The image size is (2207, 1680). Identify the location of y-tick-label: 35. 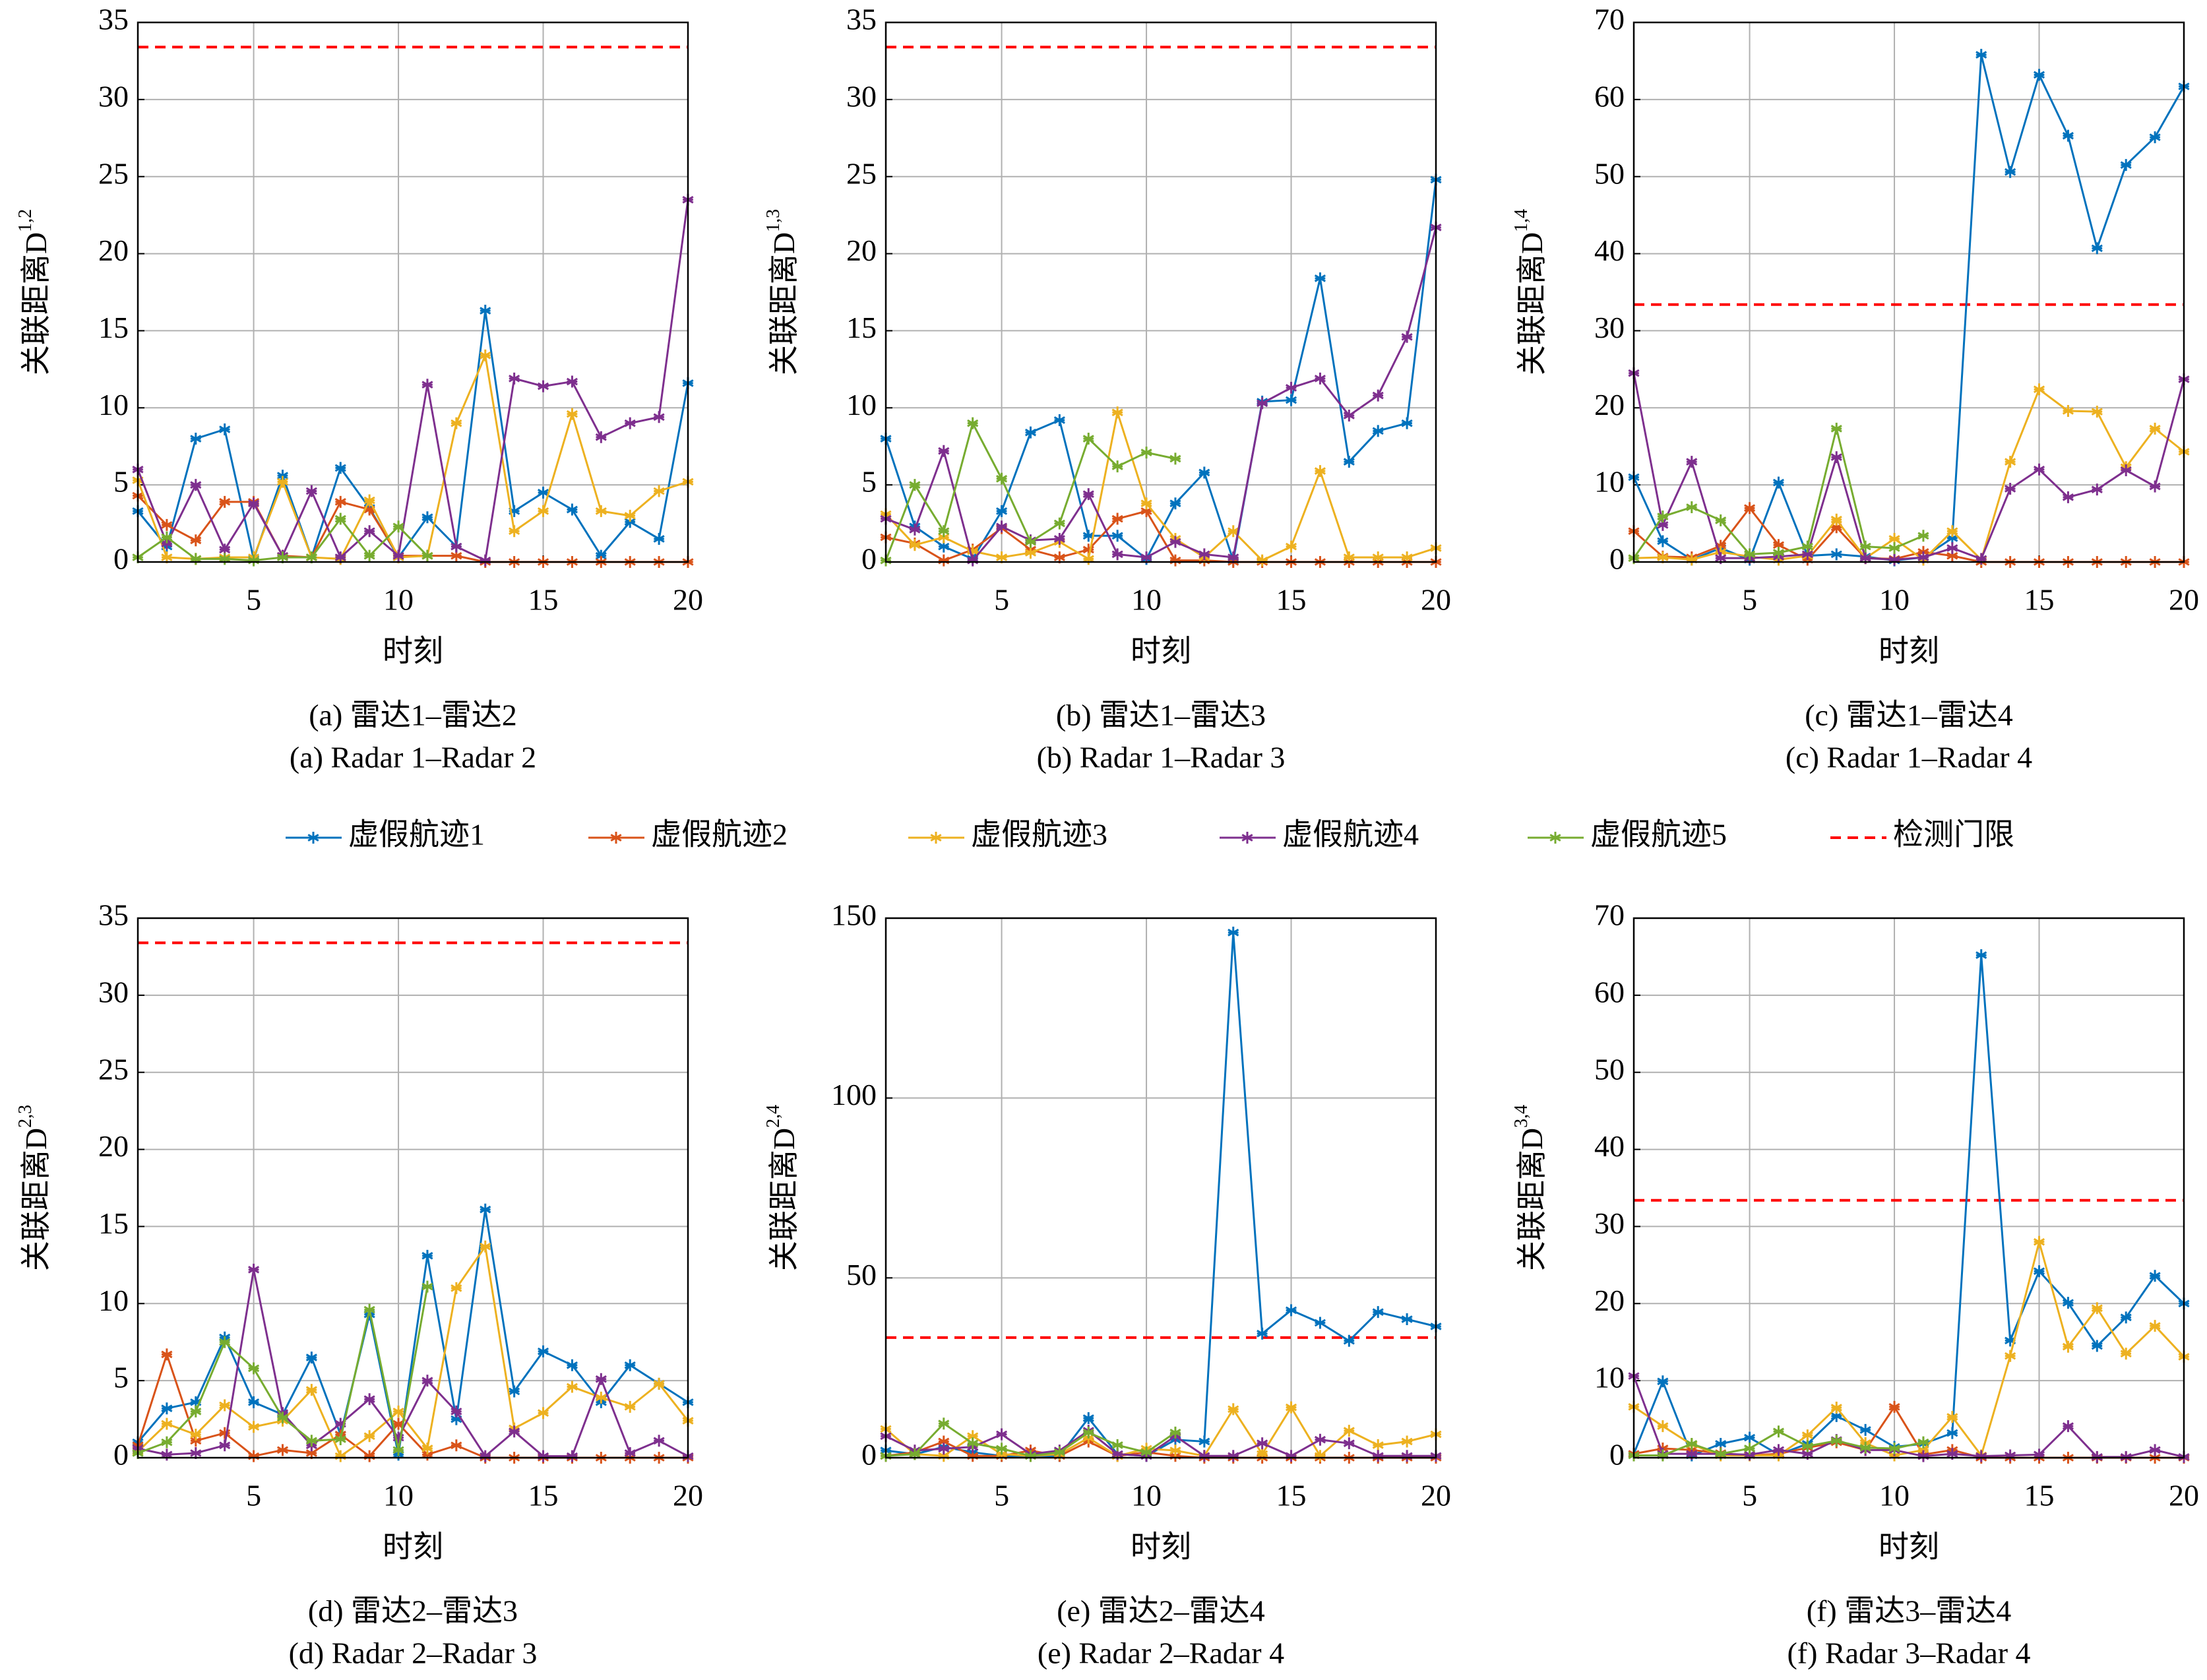
(113, 19).